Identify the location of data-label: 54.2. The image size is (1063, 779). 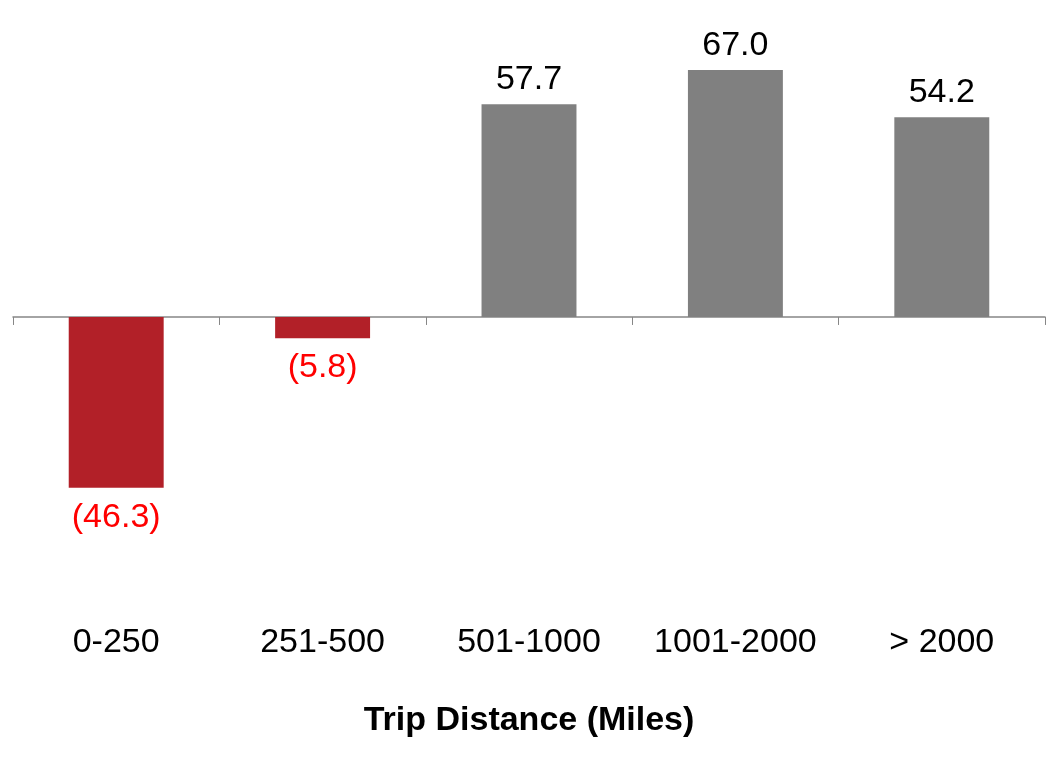
(941, 90).